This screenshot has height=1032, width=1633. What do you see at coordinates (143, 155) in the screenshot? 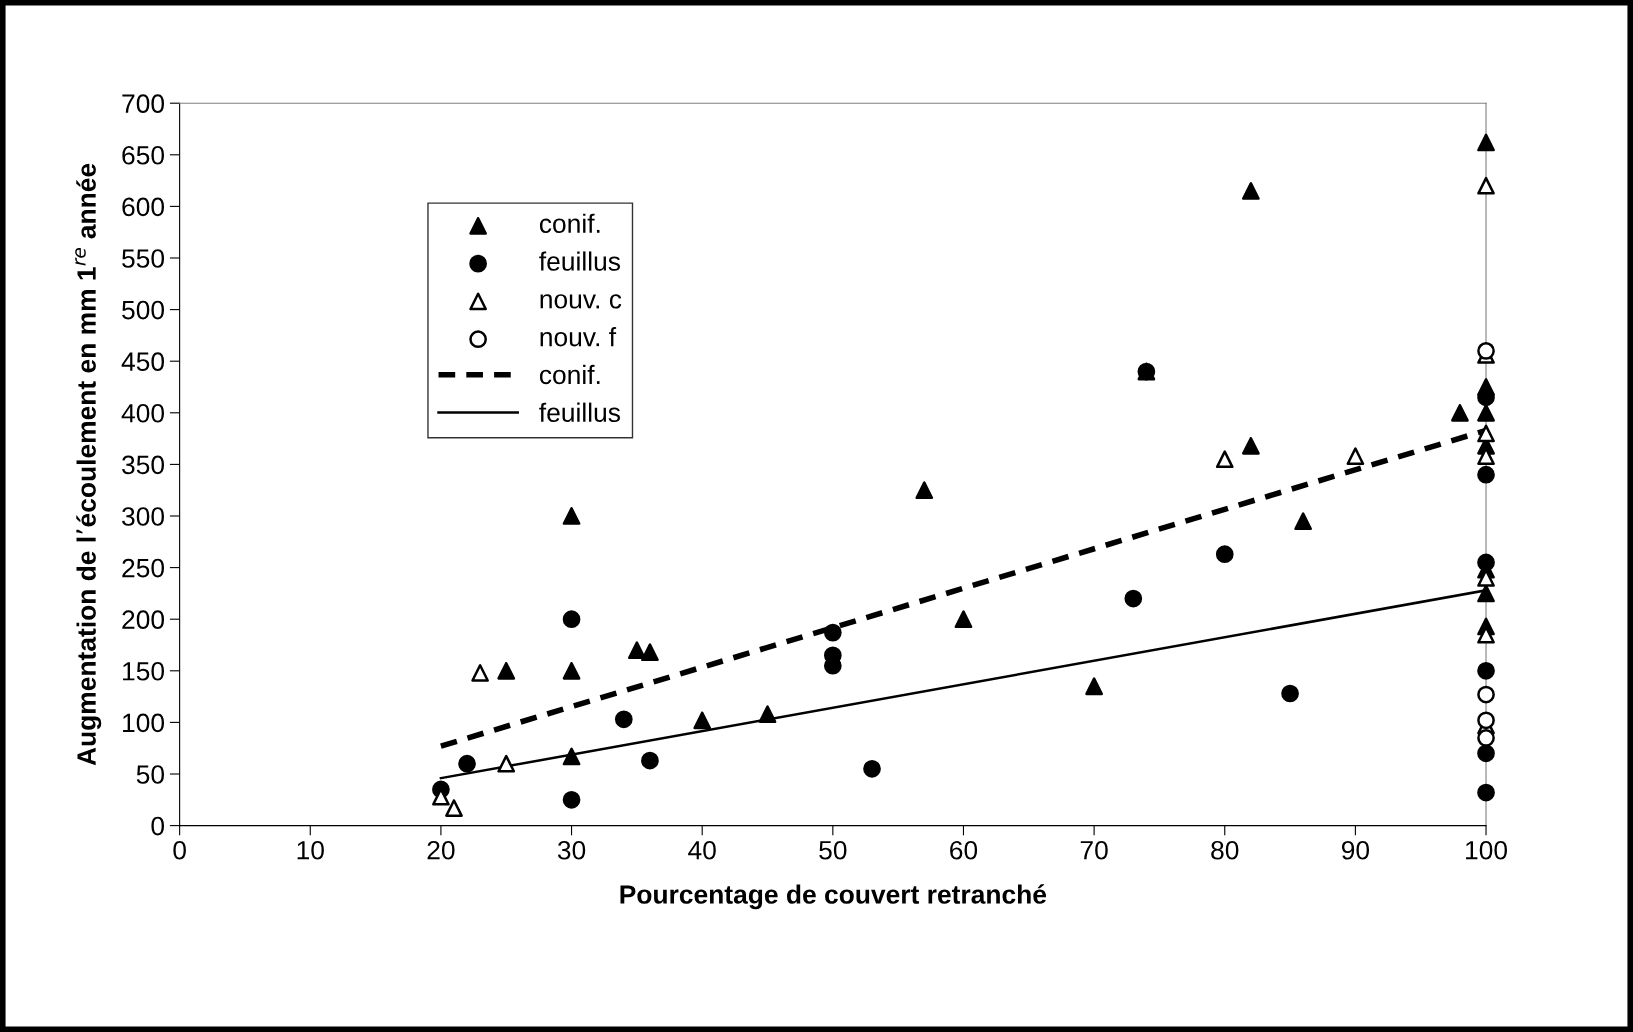
I see `y-tick-label: 650` at bounding box center [143, 155].